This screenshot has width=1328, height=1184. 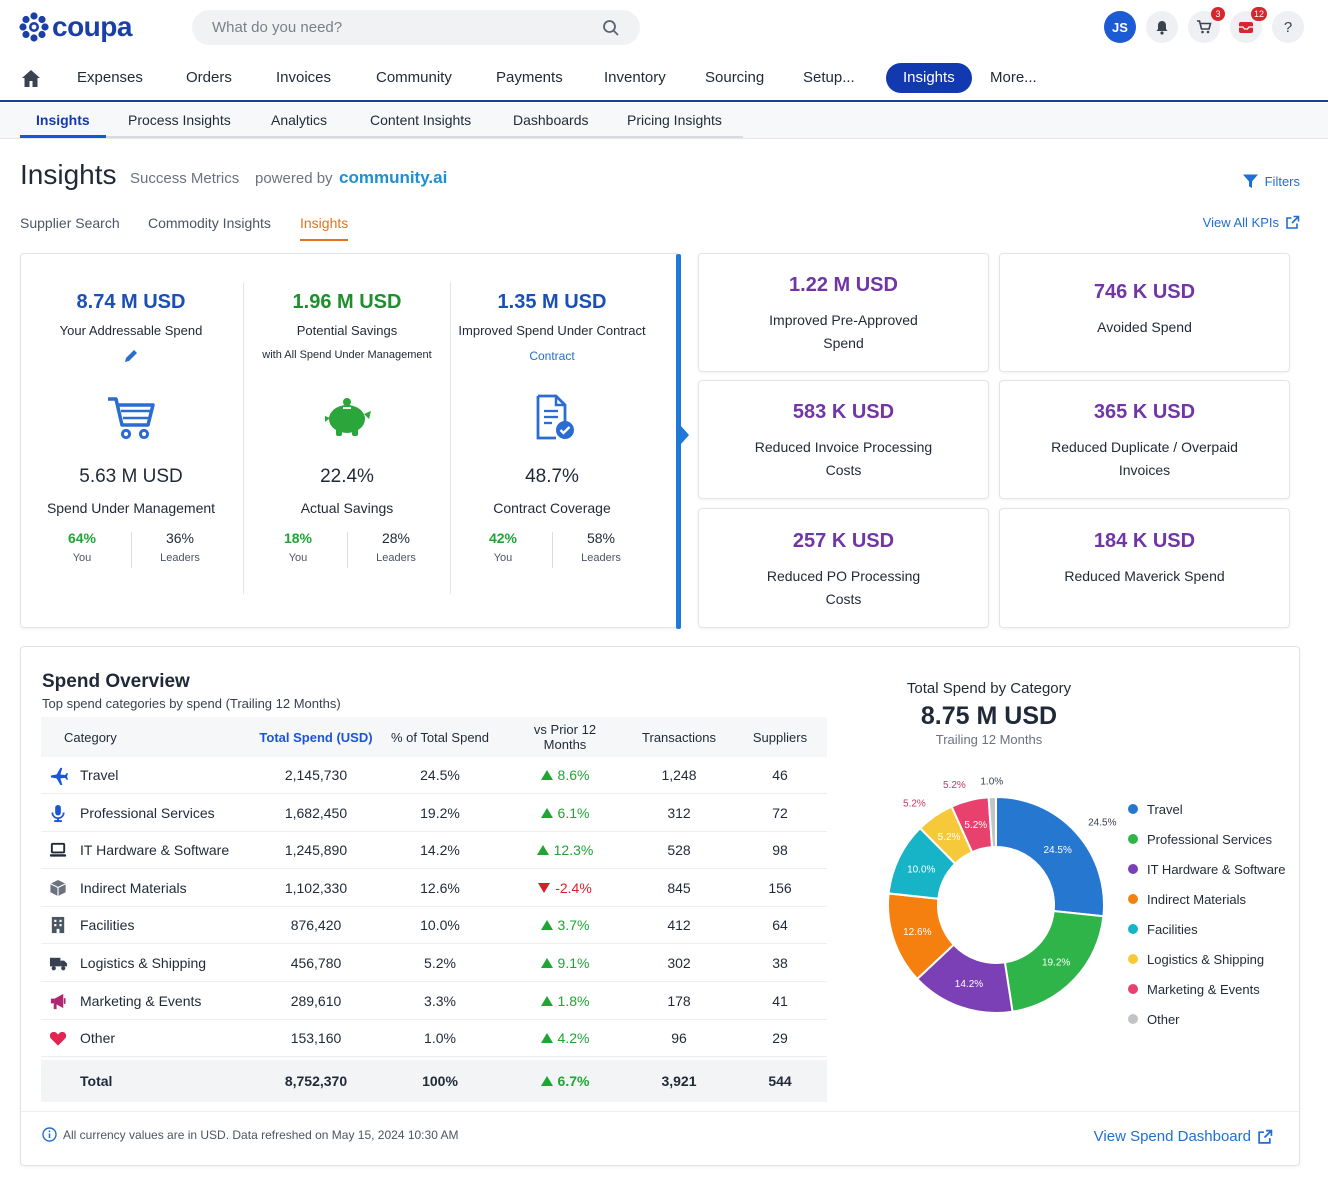 I want to click on donut-slice-label: 24.5%, so click(x=1057, y=850).